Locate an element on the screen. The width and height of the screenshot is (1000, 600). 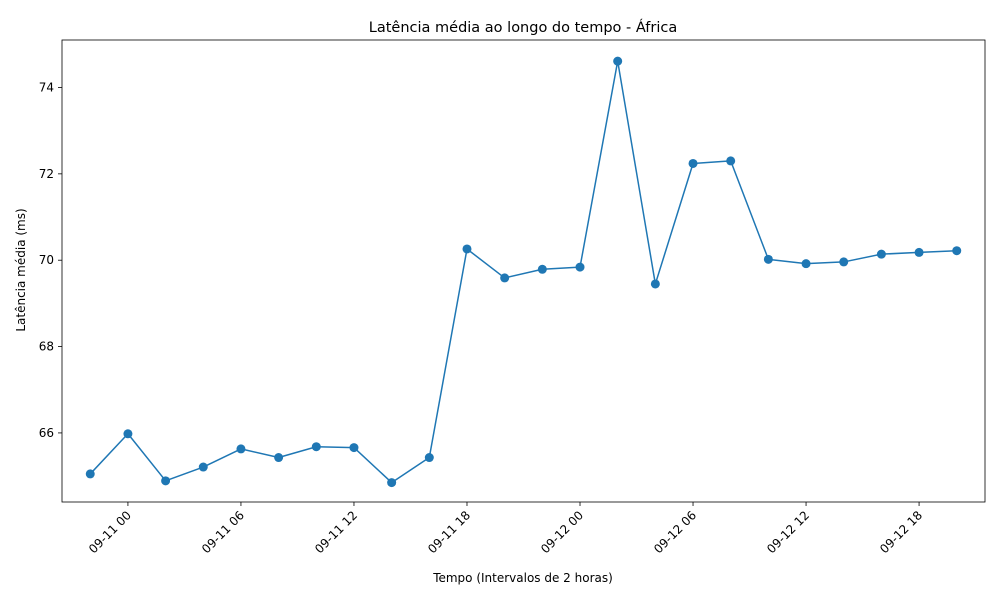
x-tick-label: 09-12 06 is located at coordinates (675, 532).